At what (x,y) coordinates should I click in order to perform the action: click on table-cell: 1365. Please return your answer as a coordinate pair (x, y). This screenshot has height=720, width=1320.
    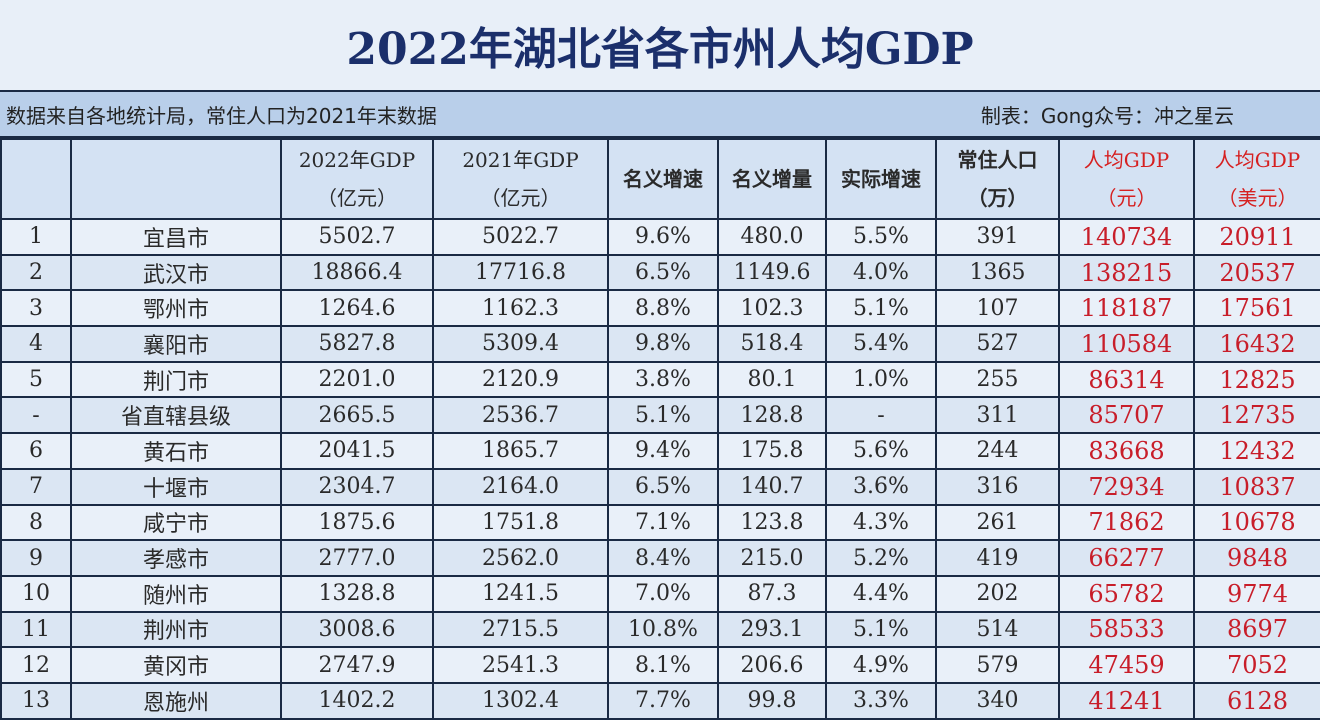
    Looking at the image, I should click on (997, 272).